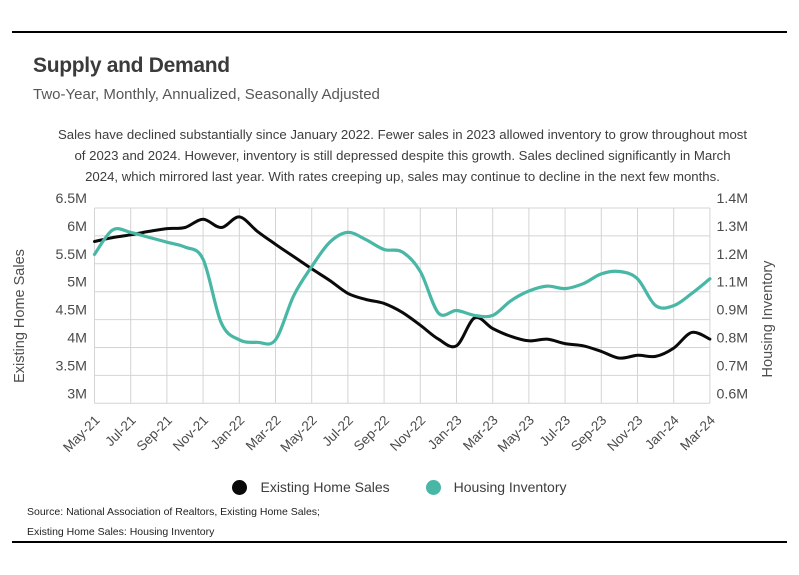 The image size is (799, 575). What do you see at coordinates (733, 366) in the screenshot?
I see `right-axis-tick-label: 0.7M` at bounding box center [733, 366].